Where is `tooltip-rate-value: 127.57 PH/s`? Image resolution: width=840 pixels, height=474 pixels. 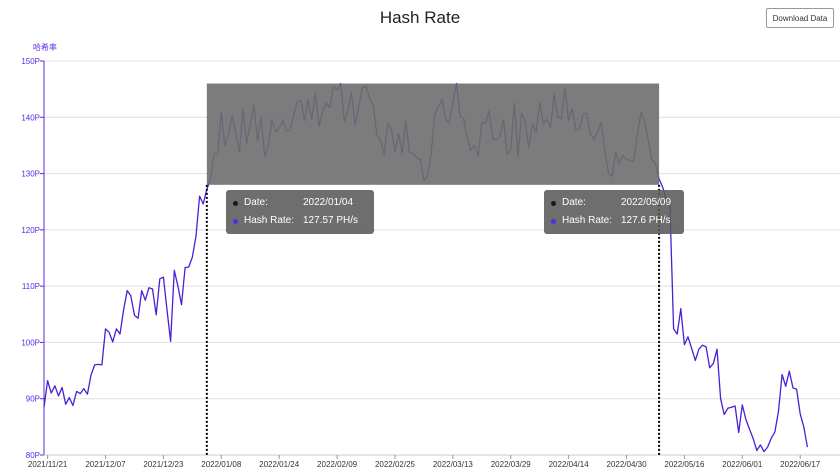 tooltip-rate-value: 127.57 PH/s is located at coordinates (331, 220).